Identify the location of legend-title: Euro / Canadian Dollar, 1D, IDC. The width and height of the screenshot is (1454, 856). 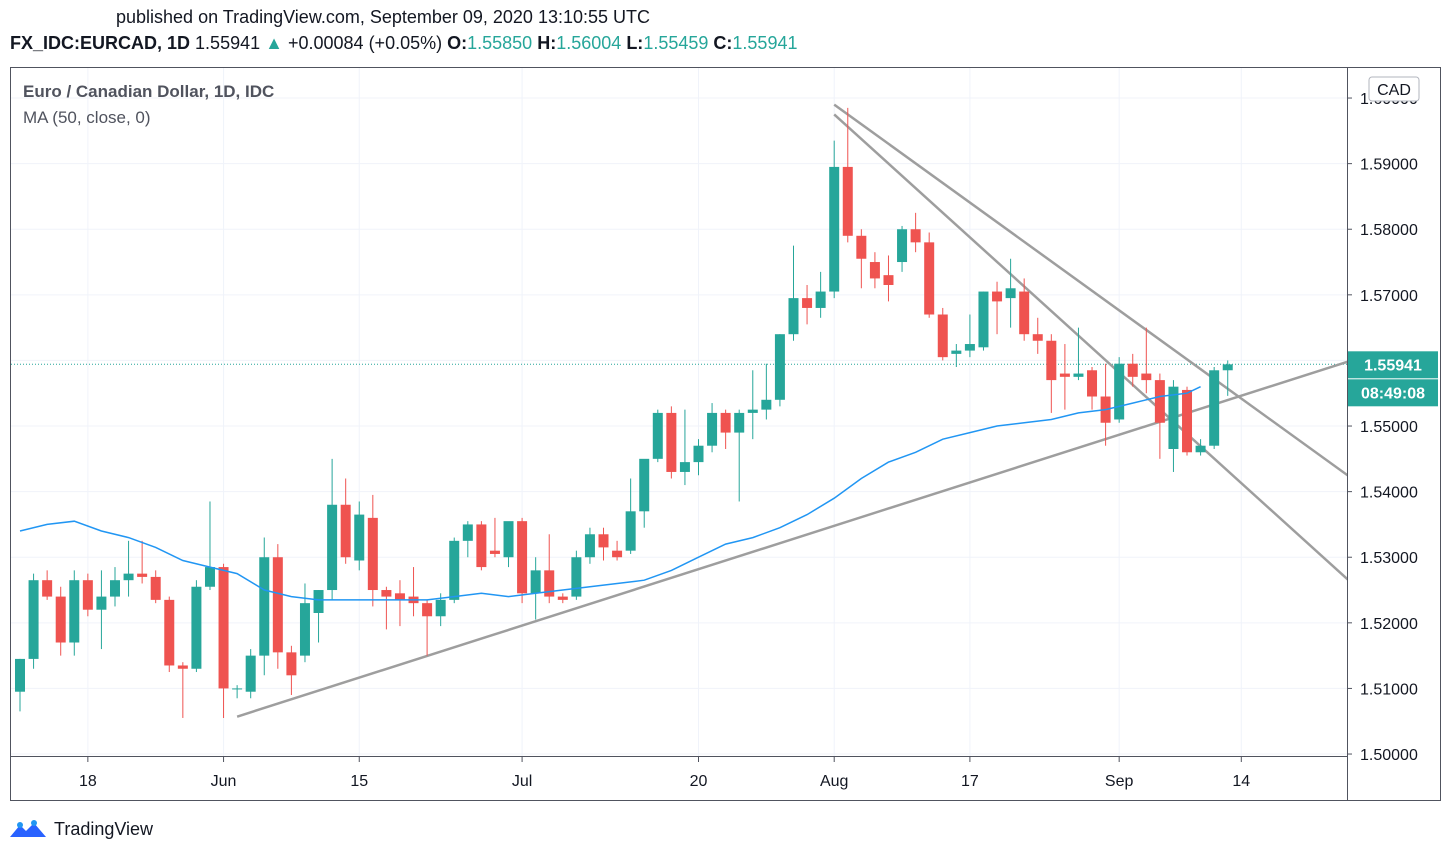
(148, 91).